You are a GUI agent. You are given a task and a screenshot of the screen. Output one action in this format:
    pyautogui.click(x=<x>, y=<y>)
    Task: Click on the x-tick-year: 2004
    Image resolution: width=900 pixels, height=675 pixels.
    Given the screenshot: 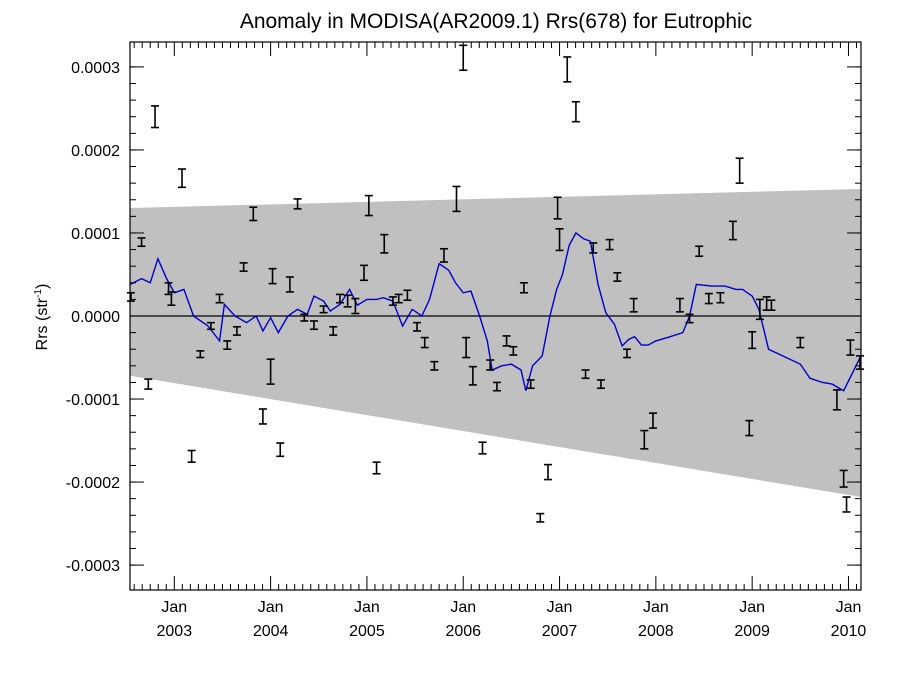 What is the action you would take?
    pyautogui.click(x=271, y=631)
    